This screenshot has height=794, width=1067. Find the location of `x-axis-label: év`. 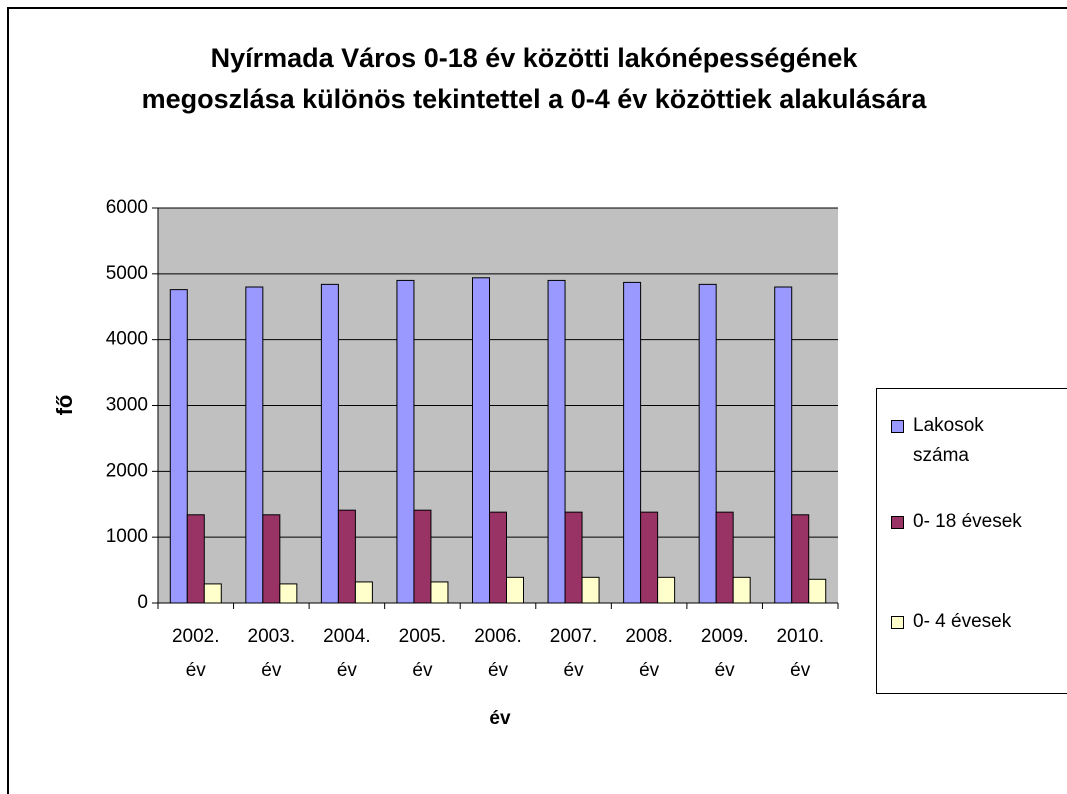

x-axis-label: év is located at coordinates (500, 718).